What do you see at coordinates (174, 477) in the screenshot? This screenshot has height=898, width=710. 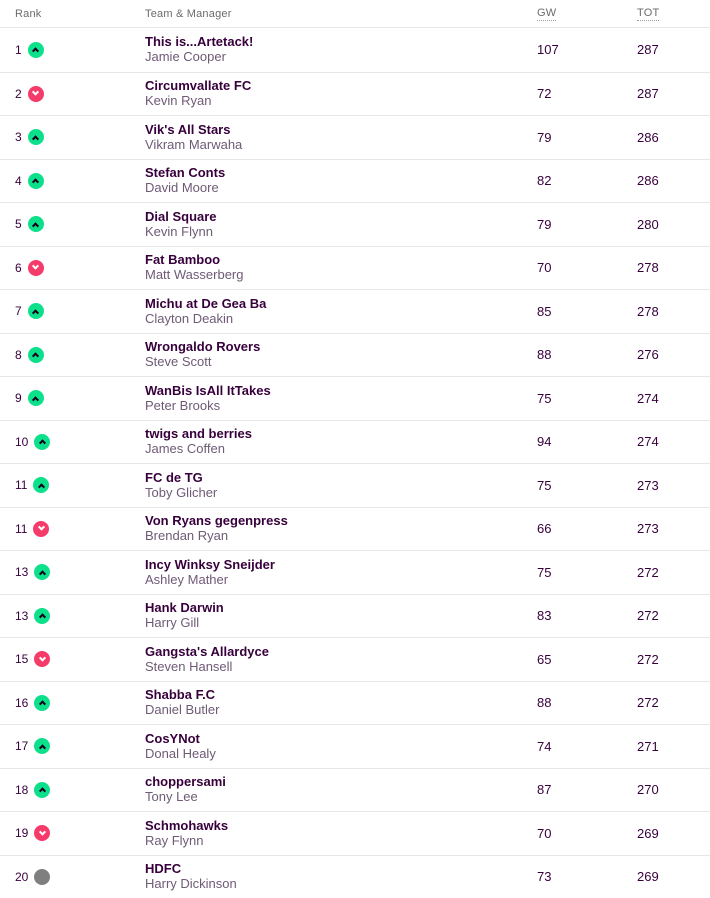 I see `team-name-link: FC de TG` at bounding box center [174, 477].